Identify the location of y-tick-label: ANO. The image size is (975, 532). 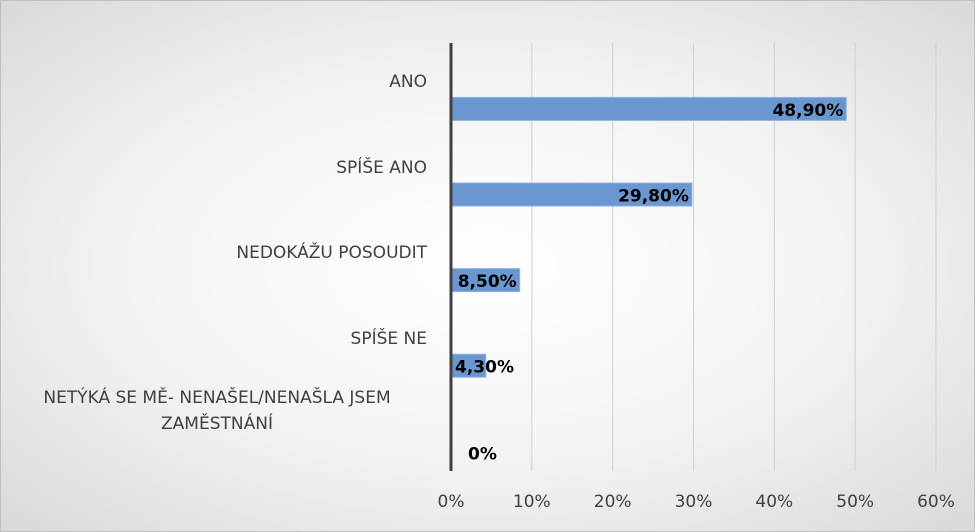
(217, 82).